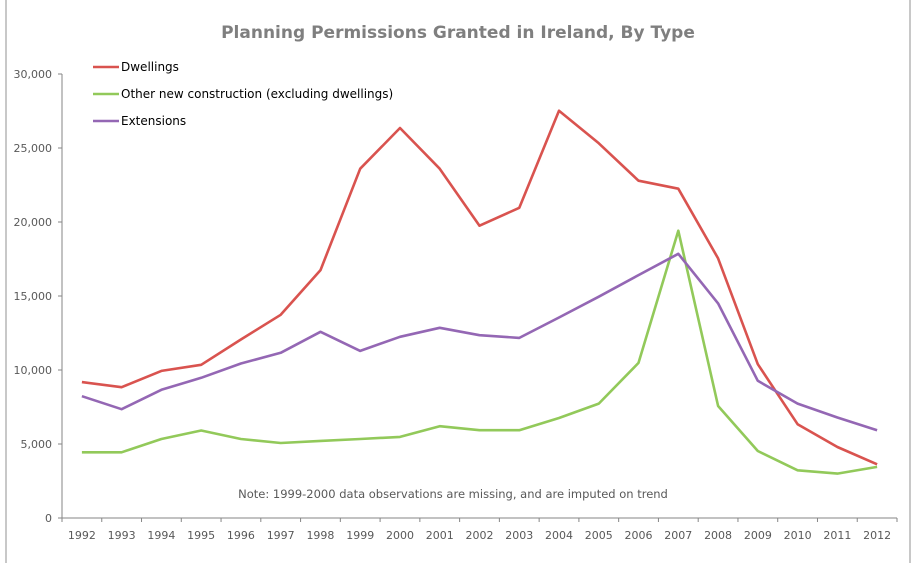 The height and width of the screenshot is (563, 917). What do you see at coordinates (161, 535) in the screenshot?
I see `x-tick-label: 1994` at bounding box center [161, 535].